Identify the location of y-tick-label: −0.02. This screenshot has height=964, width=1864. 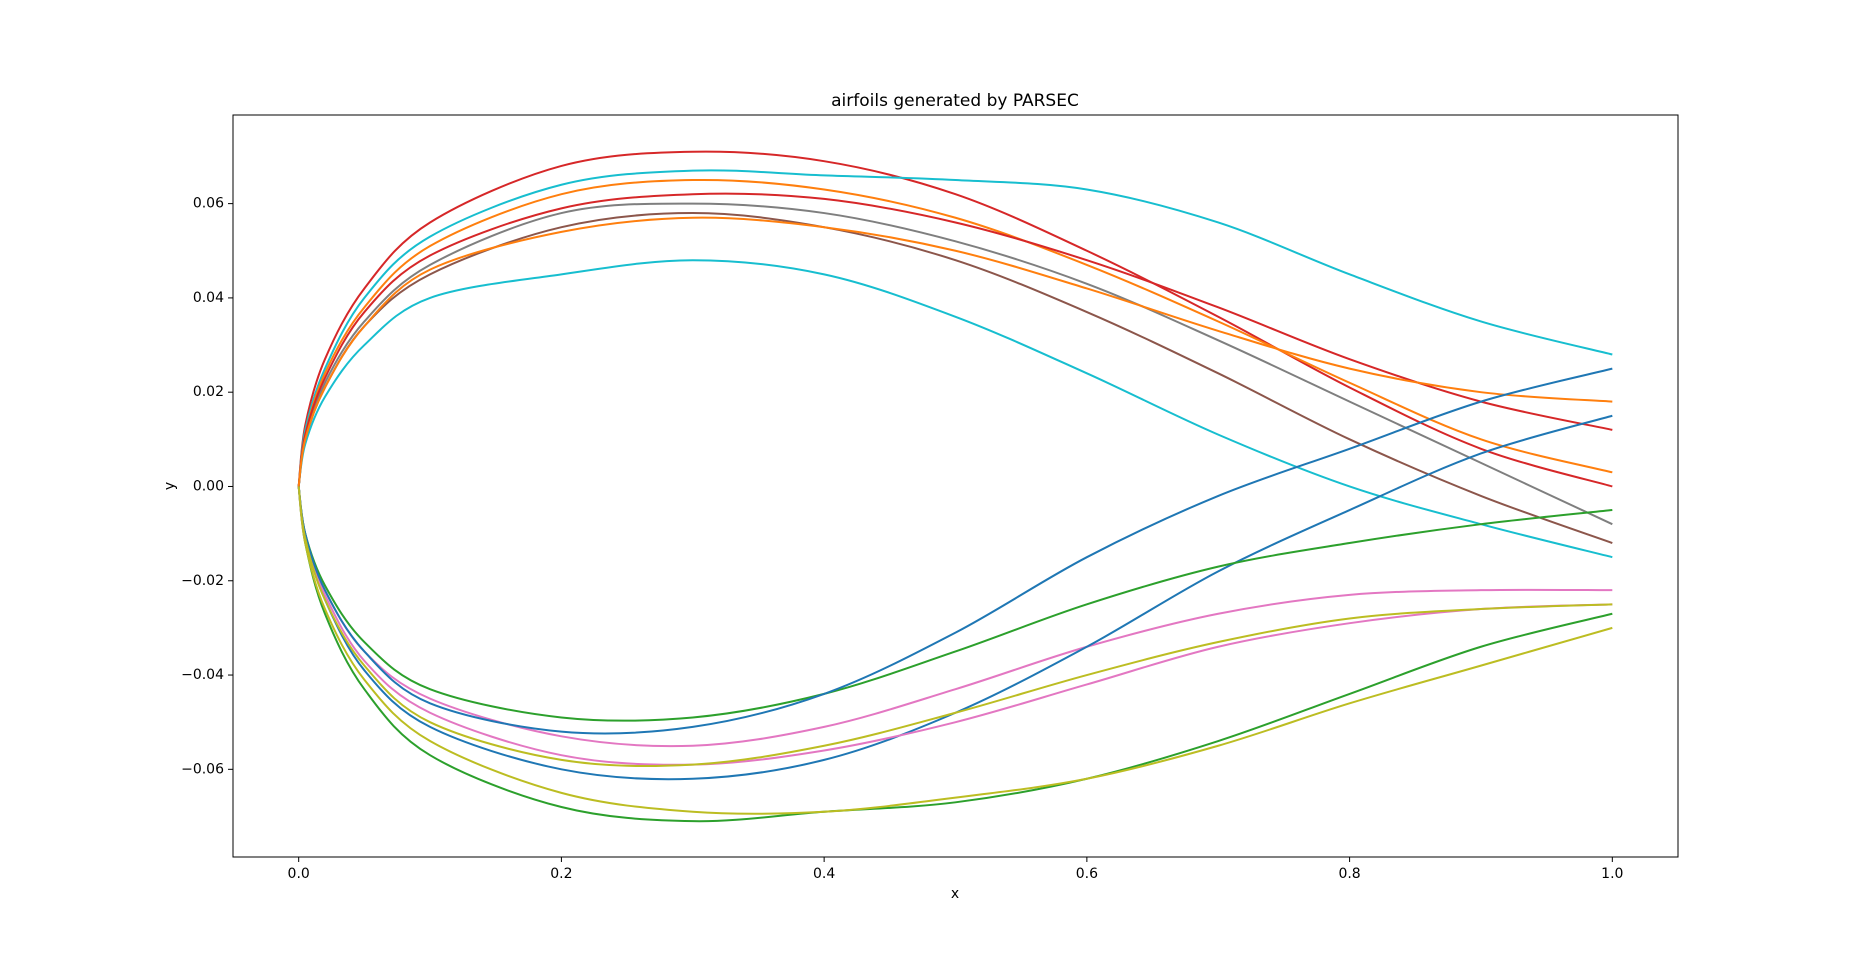
(202, 581).